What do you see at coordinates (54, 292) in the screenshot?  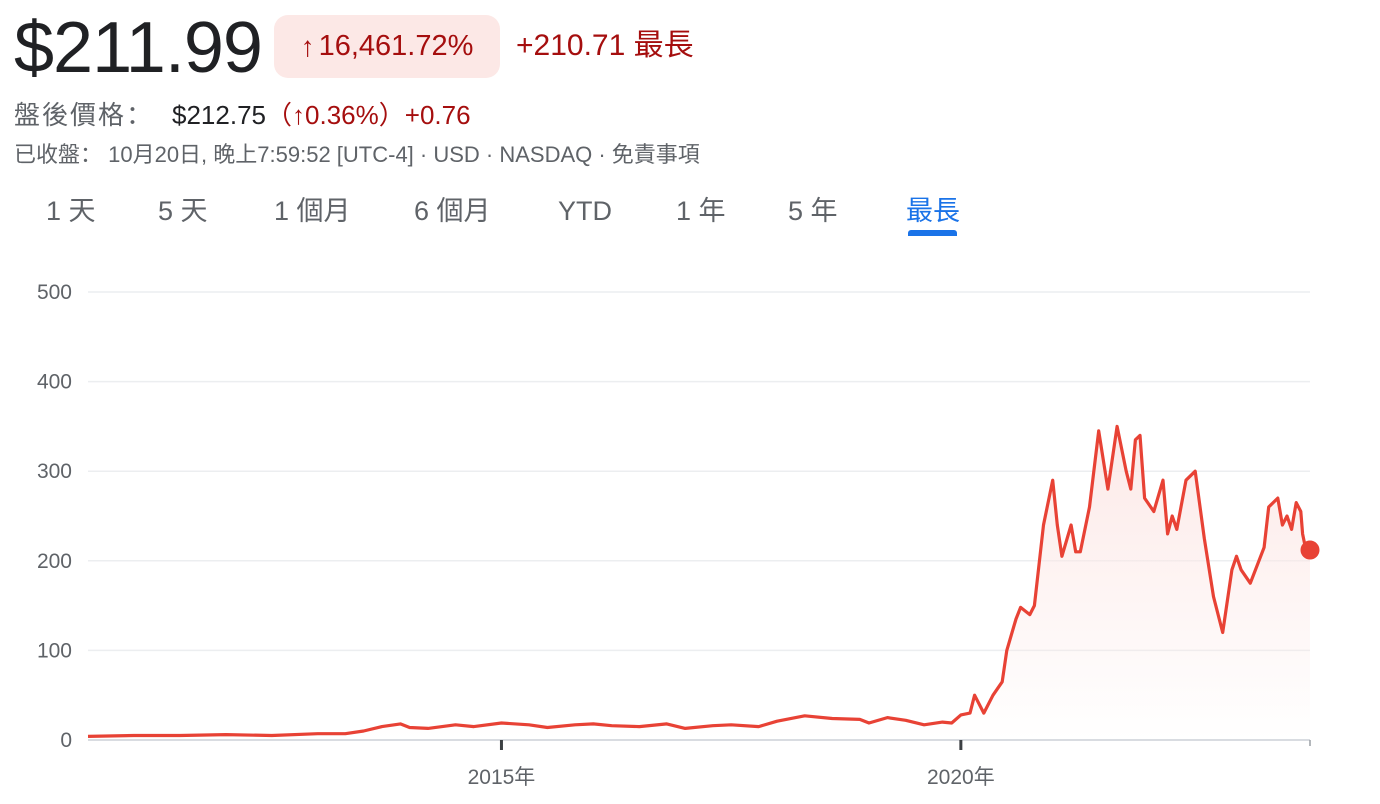 I see `y-tick-label: 500` at bounding box center [54, 292].